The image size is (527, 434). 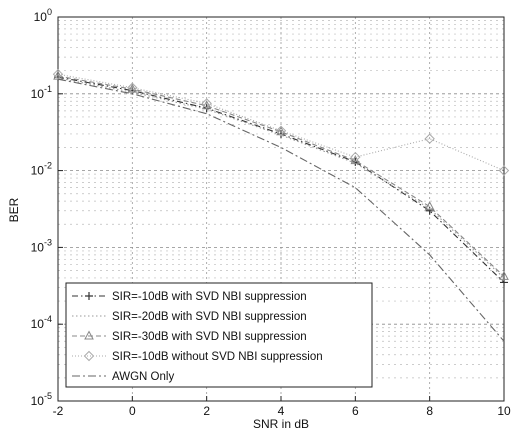 I want to click on y-tick-label: 10⁻⁵, so click(x=41, y=399).